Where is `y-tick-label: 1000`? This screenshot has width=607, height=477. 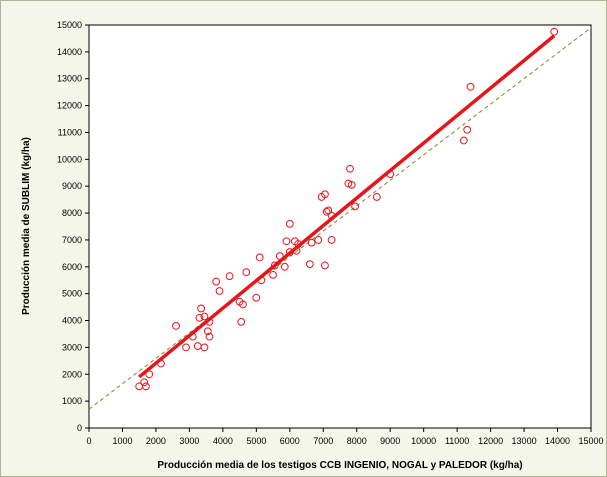
y-tick-label: 1000 is located at coordinates (72, 401).